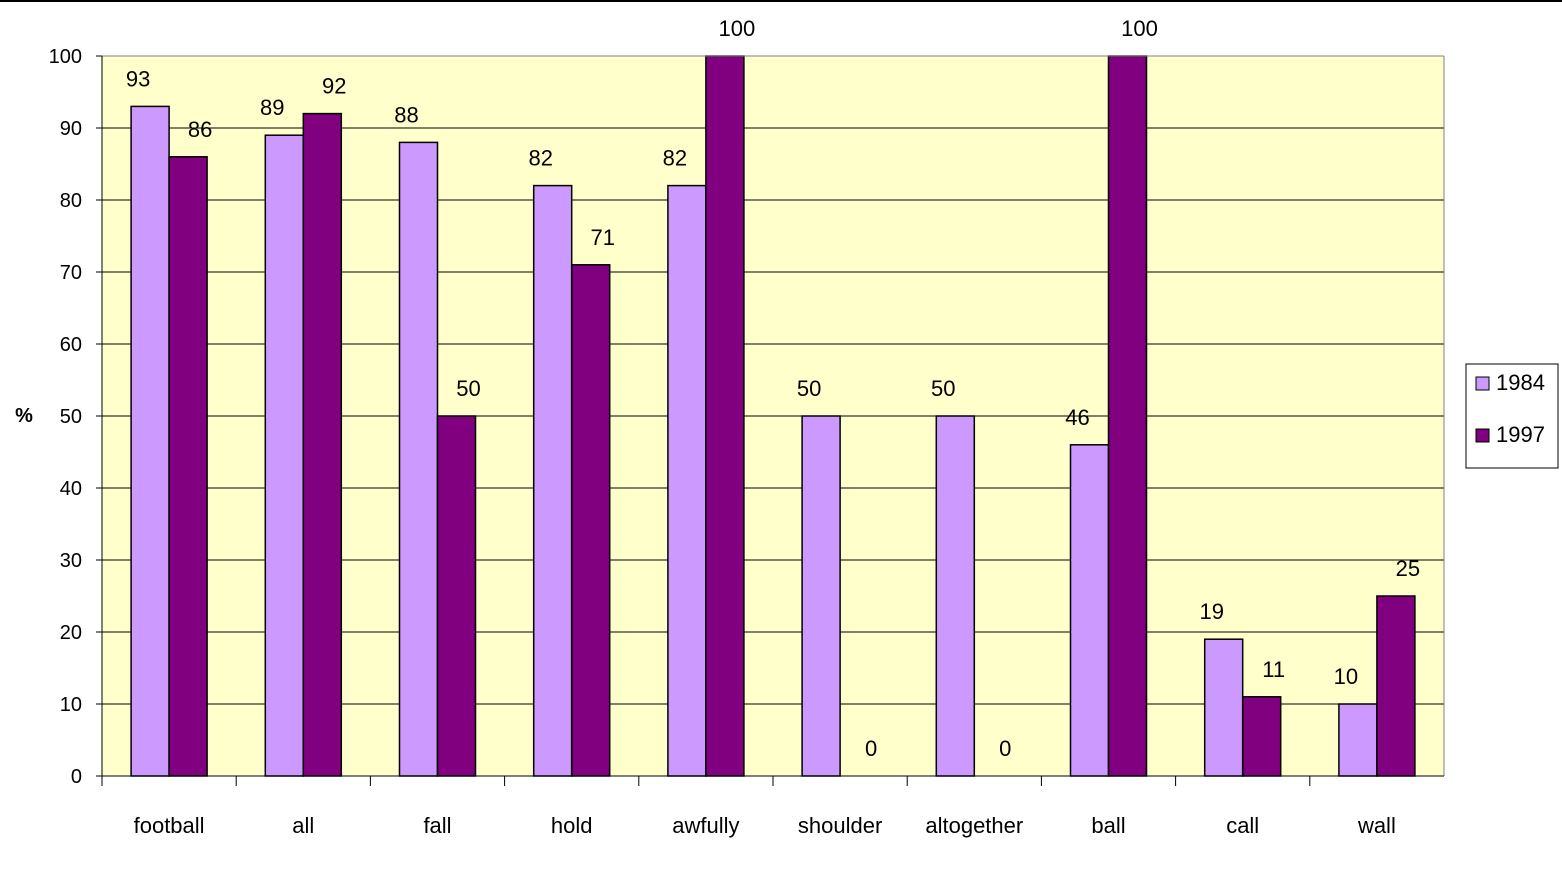  Describe the element at coordinates (1346, 676) in the screenshot. I see `data-label: 10` at that location.